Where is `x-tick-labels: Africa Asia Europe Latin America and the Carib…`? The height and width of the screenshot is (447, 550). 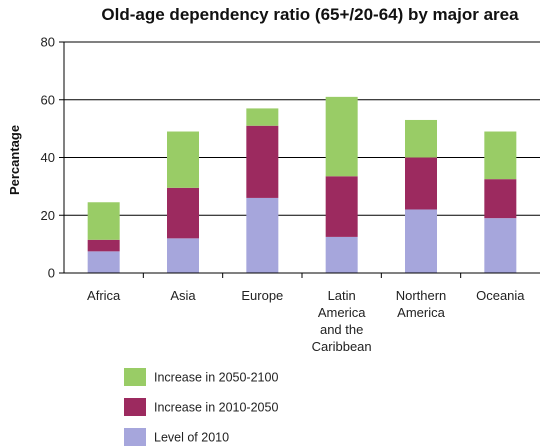
x-tick-labels: Africa Asia Europe Latin America and the Carib… is located at coordinates (306, 321).